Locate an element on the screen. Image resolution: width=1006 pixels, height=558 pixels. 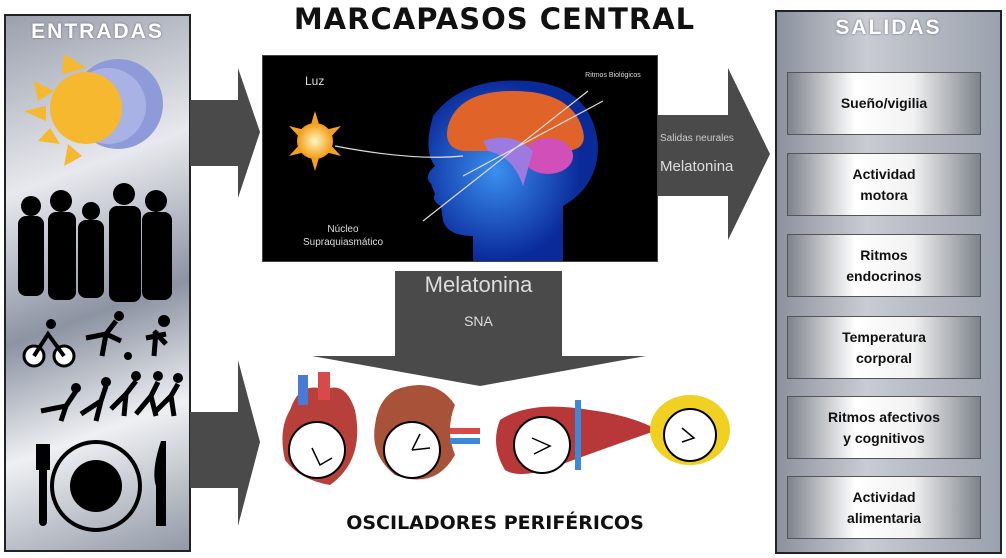
inputs-illustrations is located at coordinates (100, 293).